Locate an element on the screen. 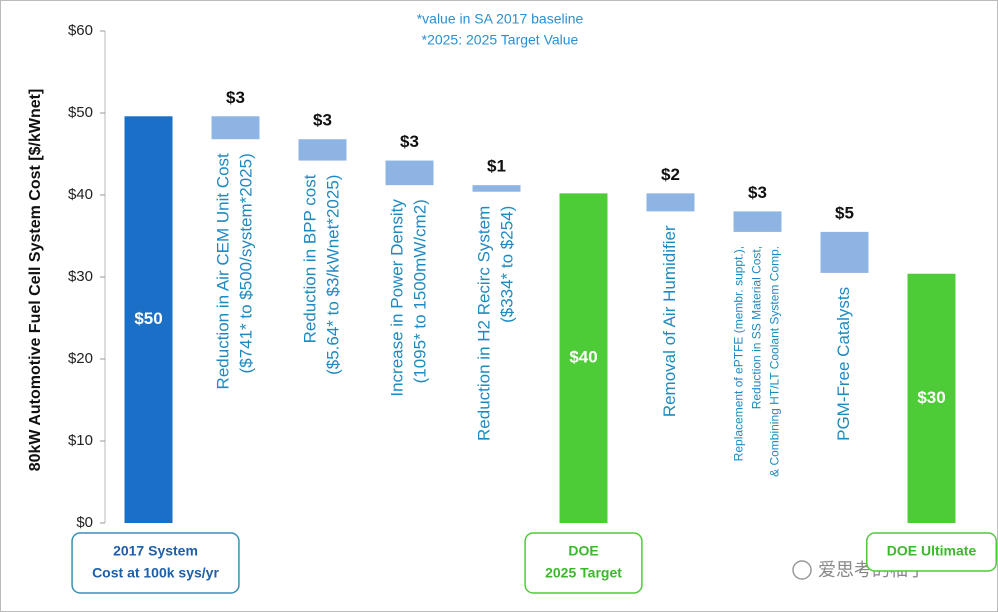 The image size is (998, 612). category-label: (1095* to 1500mW/cm2) is located at coordinates (419, 291).